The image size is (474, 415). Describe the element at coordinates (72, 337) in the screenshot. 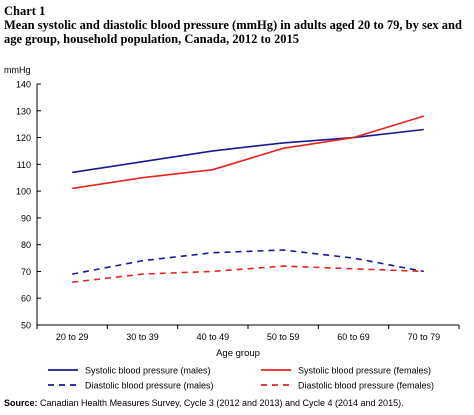

I see `x-tick-label: 20 to 29` at that location.